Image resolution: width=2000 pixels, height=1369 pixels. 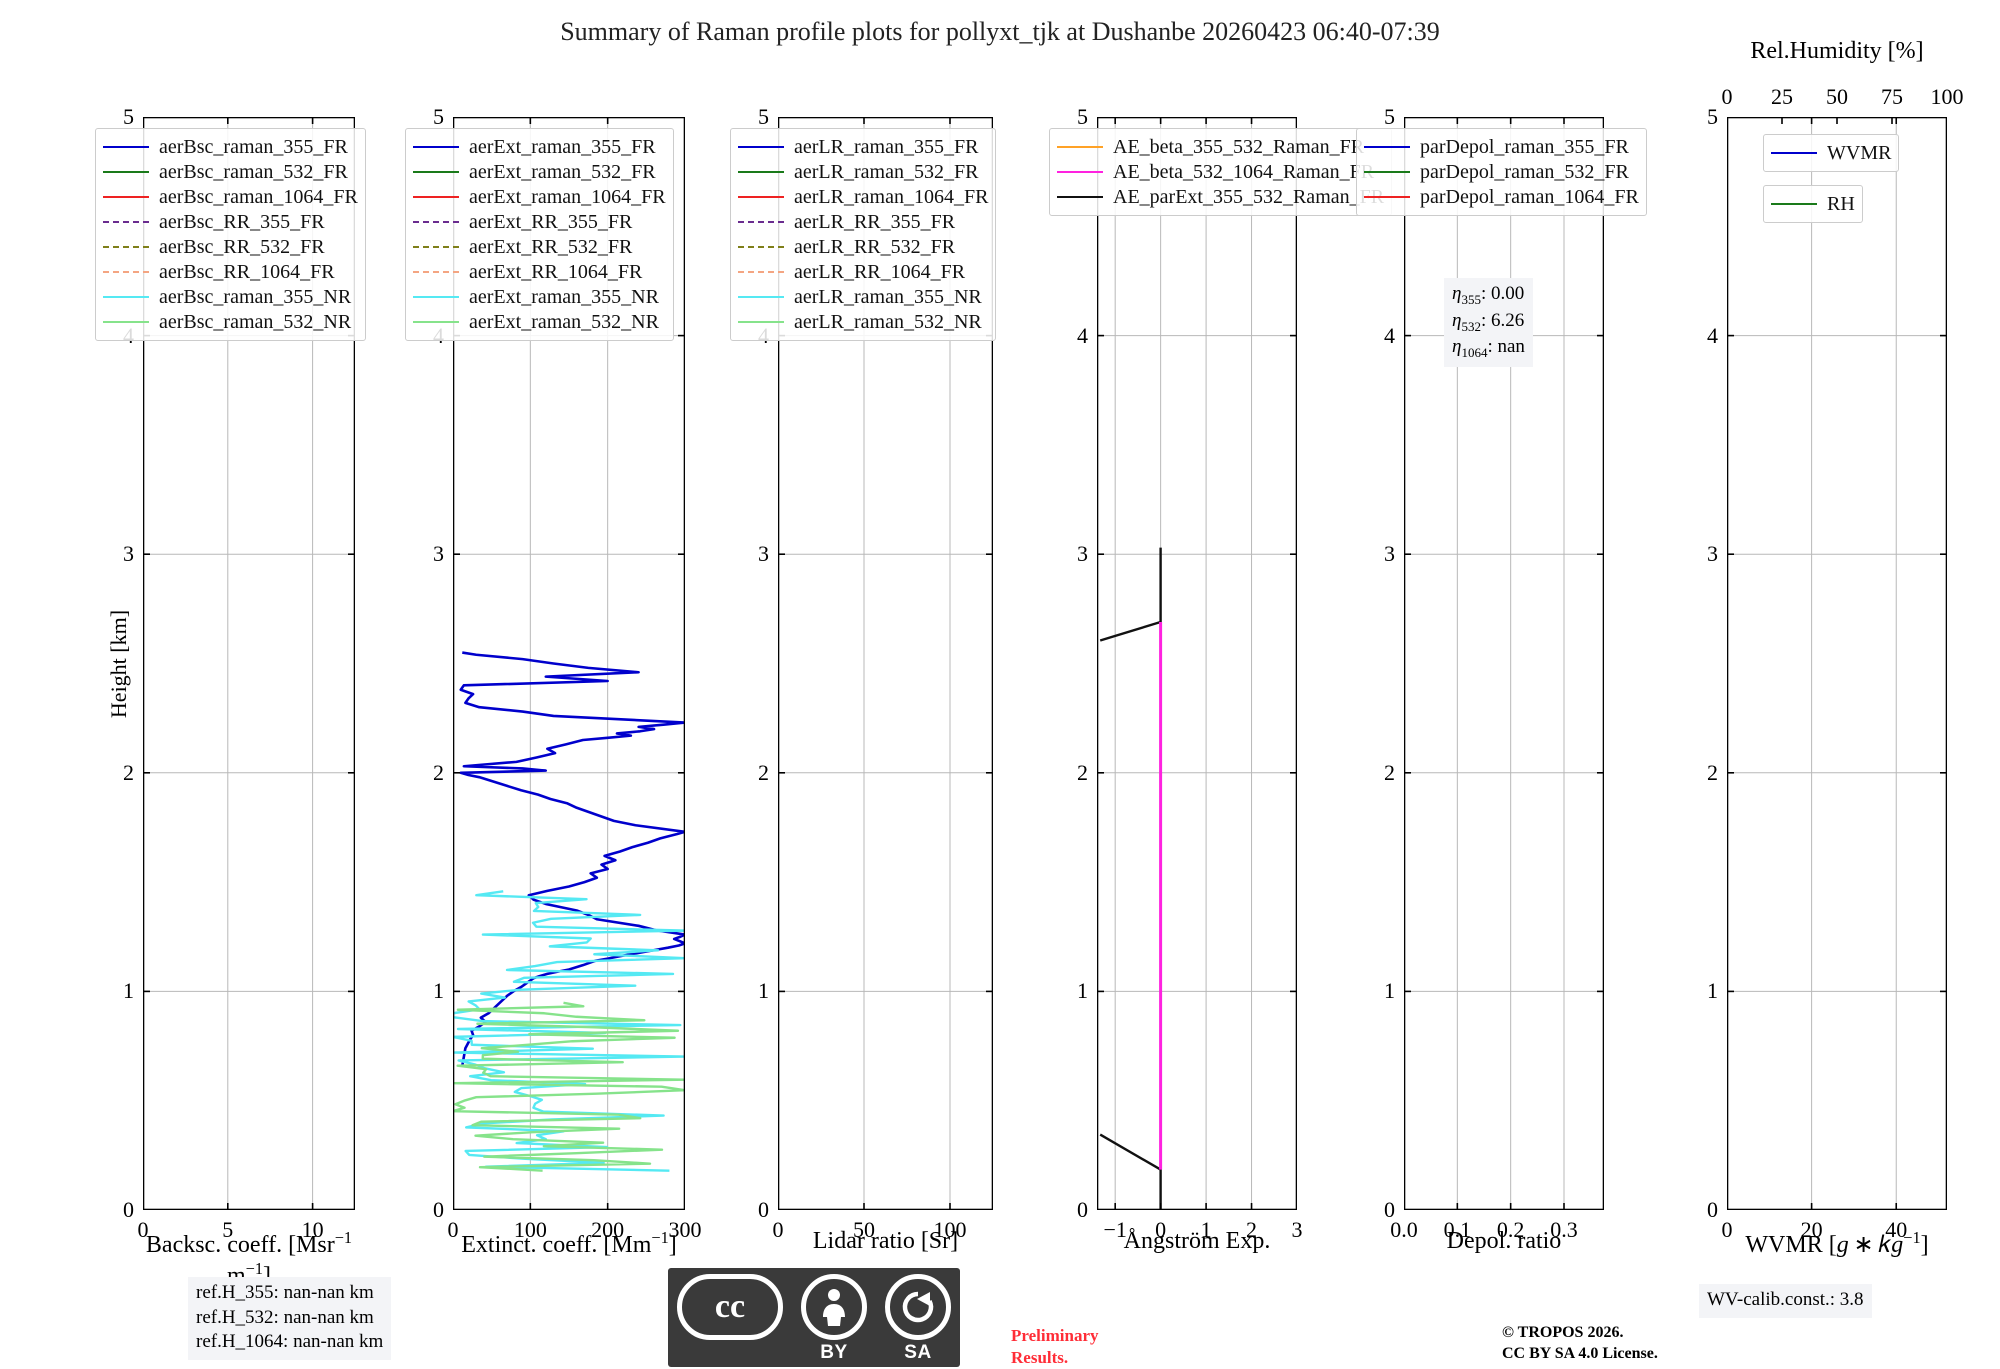 What do you see at coordinates (886, 171) in the screenshot?
I see `legend-label: aerLR_raman_532_FR` at bounding box center [886, 171].